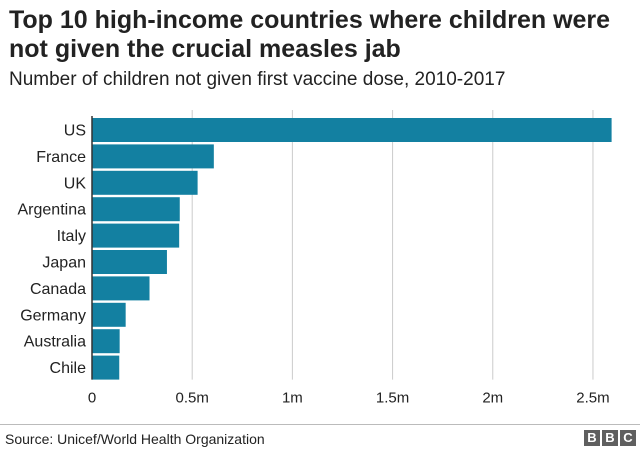 The image size is (640, 450). I want to click on category-label: Canada, so click(58, 289).